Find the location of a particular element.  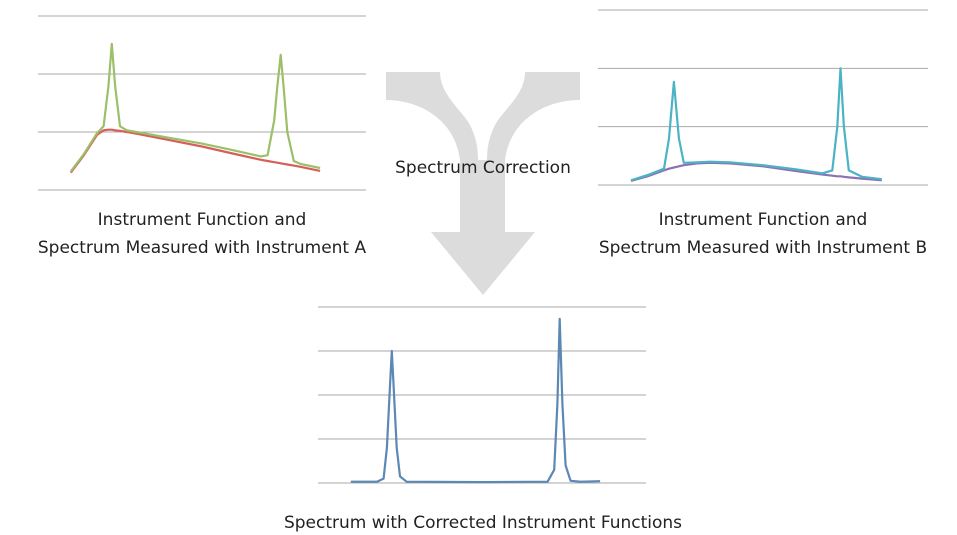

chart-caption: Spectrum Measured with Instrument A is located at coordinates (202, 248).